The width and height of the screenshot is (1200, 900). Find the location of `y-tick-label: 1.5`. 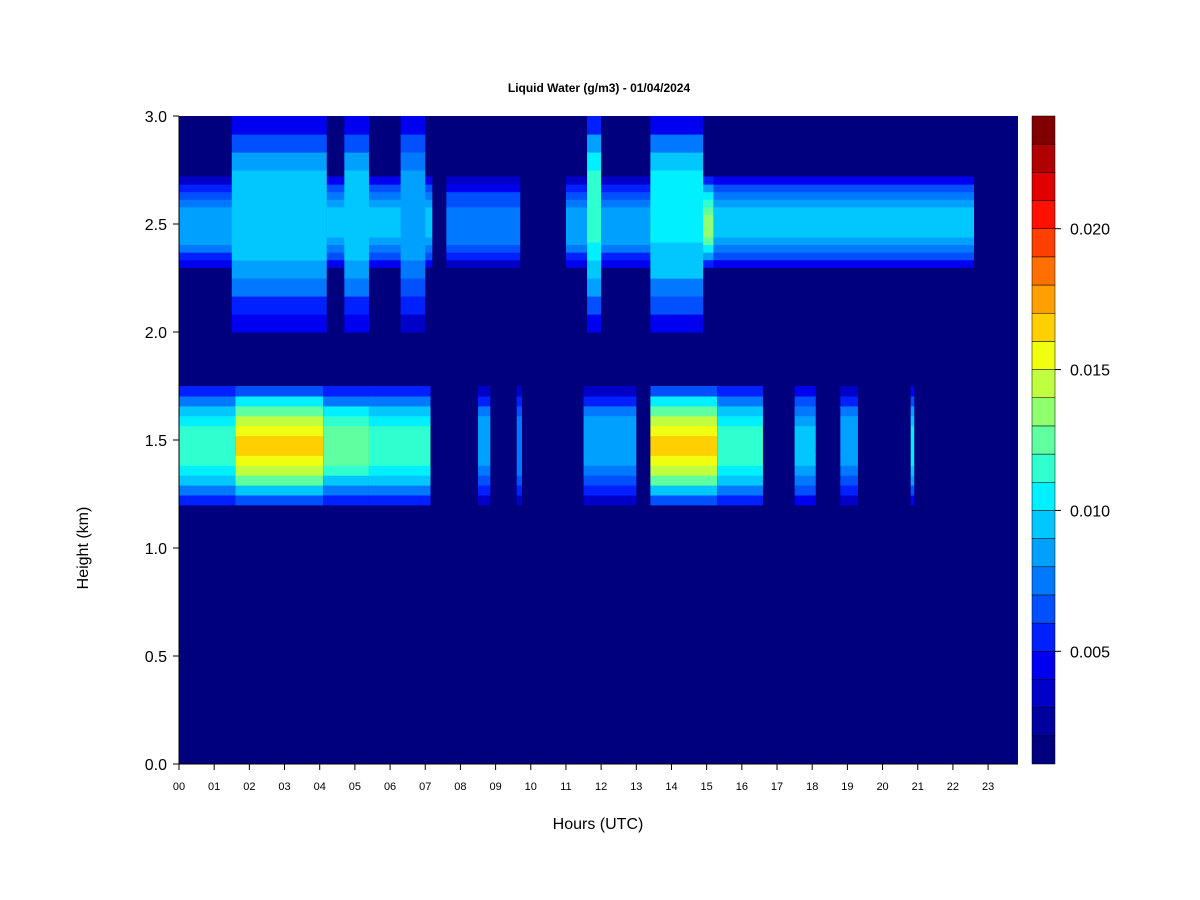

y-tick-label: 1.5 is located at coordinates (156, 441).